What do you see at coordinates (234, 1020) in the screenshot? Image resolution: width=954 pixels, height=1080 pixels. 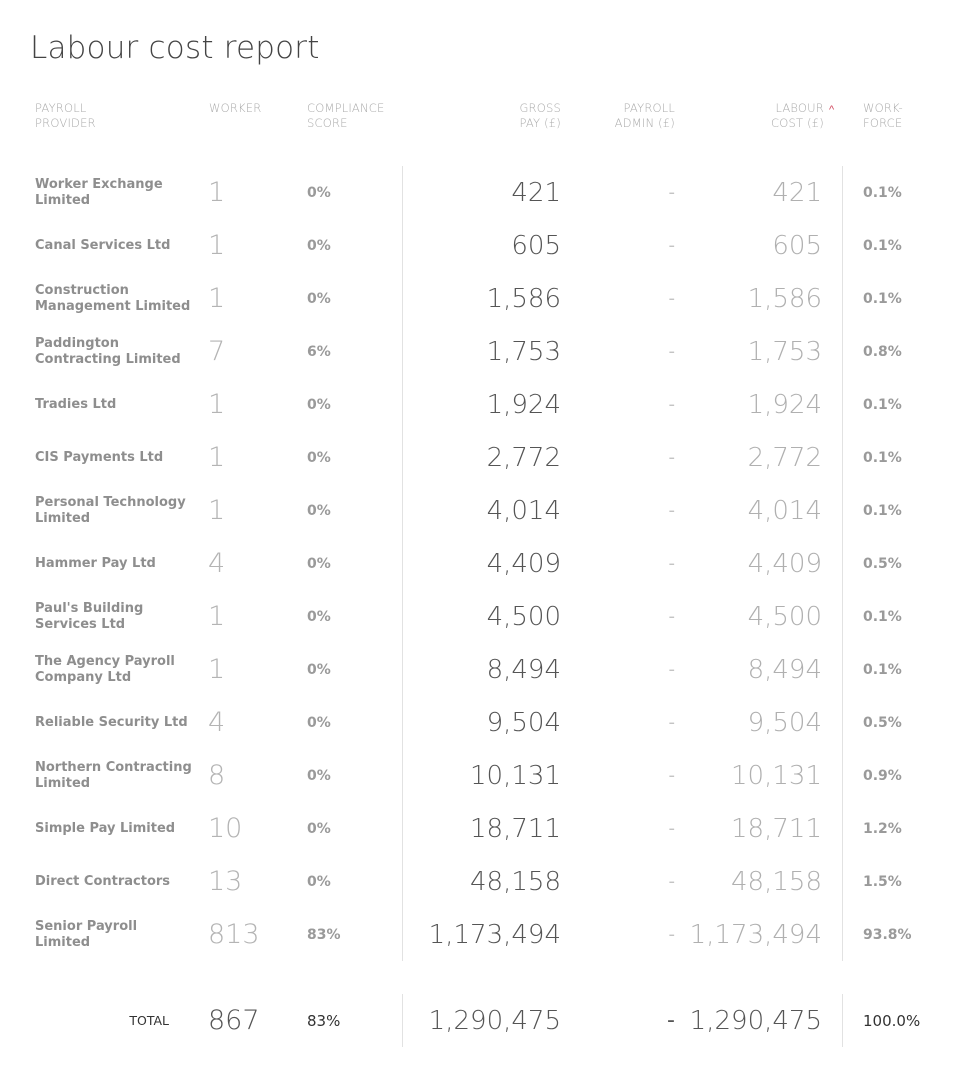 I see `total-workers: 867` at bounding box center [234, 1020].